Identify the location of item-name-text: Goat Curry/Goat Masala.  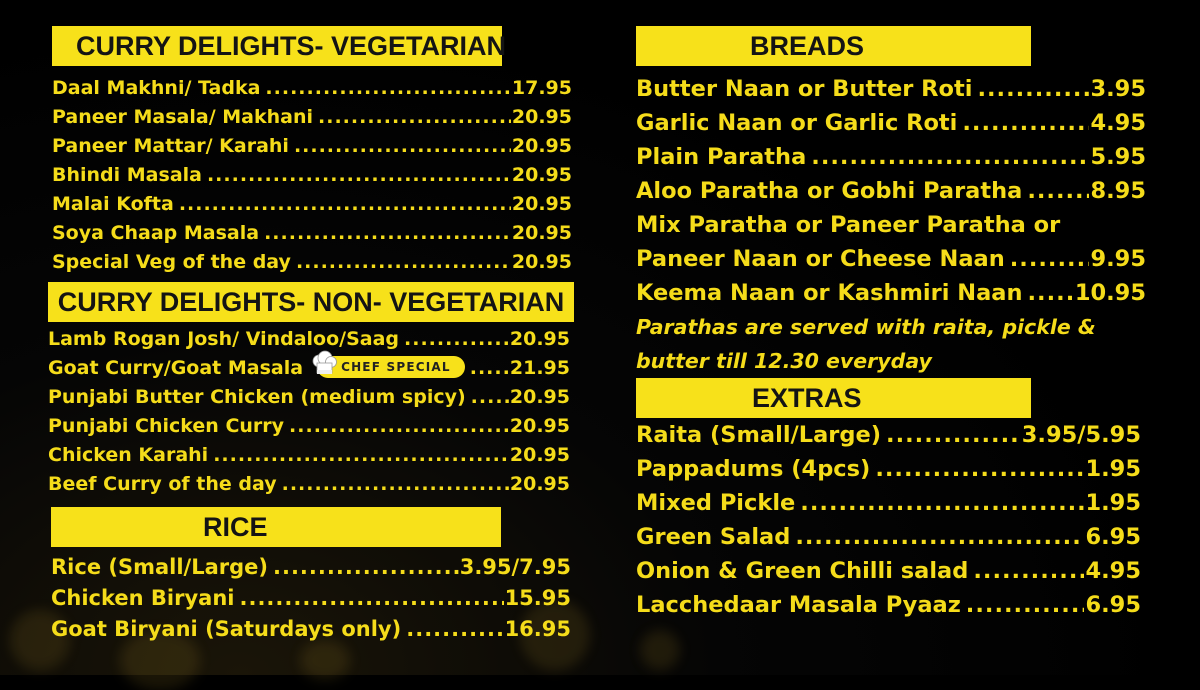
(176, 368).